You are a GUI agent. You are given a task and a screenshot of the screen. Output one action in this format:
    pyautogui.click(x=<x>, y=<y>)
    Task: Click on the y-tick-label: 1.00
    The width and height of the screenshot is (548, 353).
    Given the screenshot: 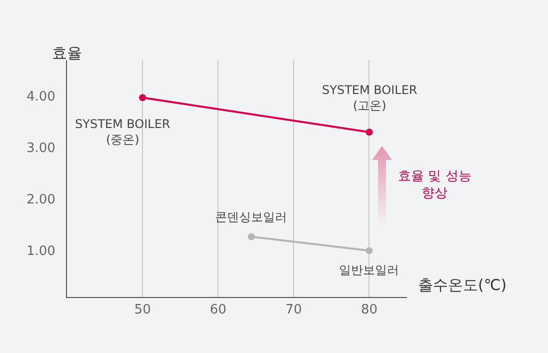 What is the action you would take?
    pyautogui.click(x=41, y=252)
    